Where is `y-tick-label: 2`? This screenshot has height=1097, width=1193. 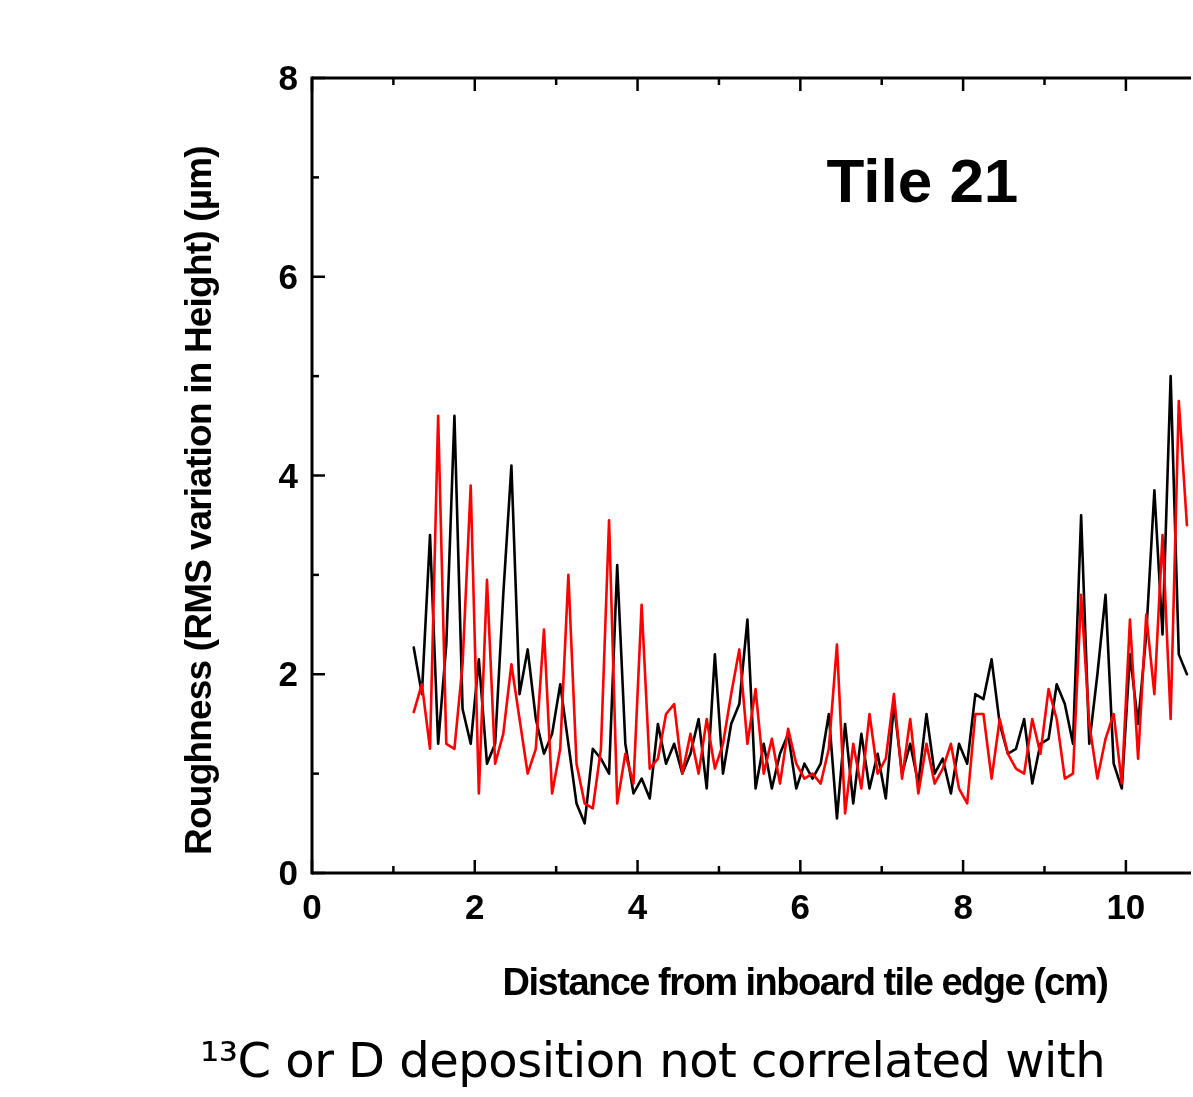 y-tick-label: 2 is located at coordinates (288, 674).